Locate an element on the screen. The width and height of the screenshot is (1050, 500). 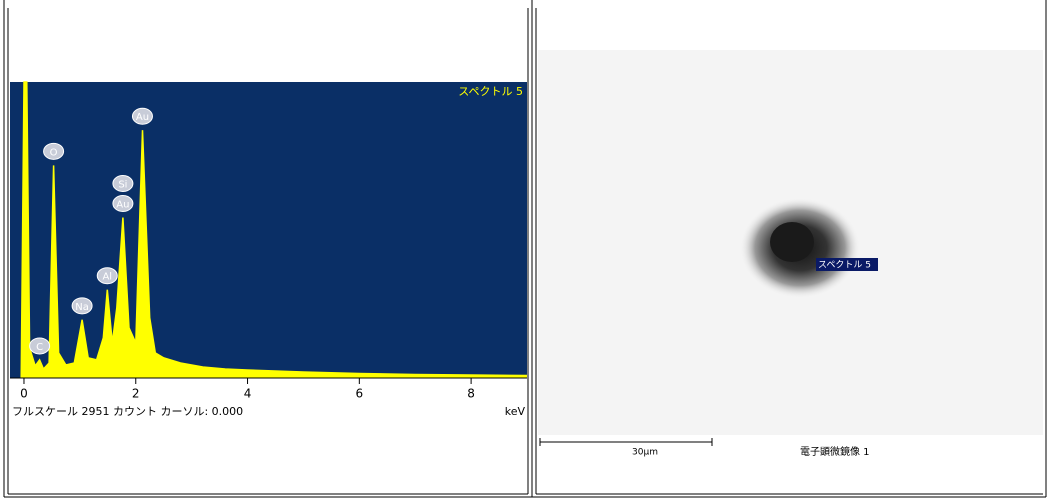
x-tick-label: 6 is located at coordinates (360, 394).